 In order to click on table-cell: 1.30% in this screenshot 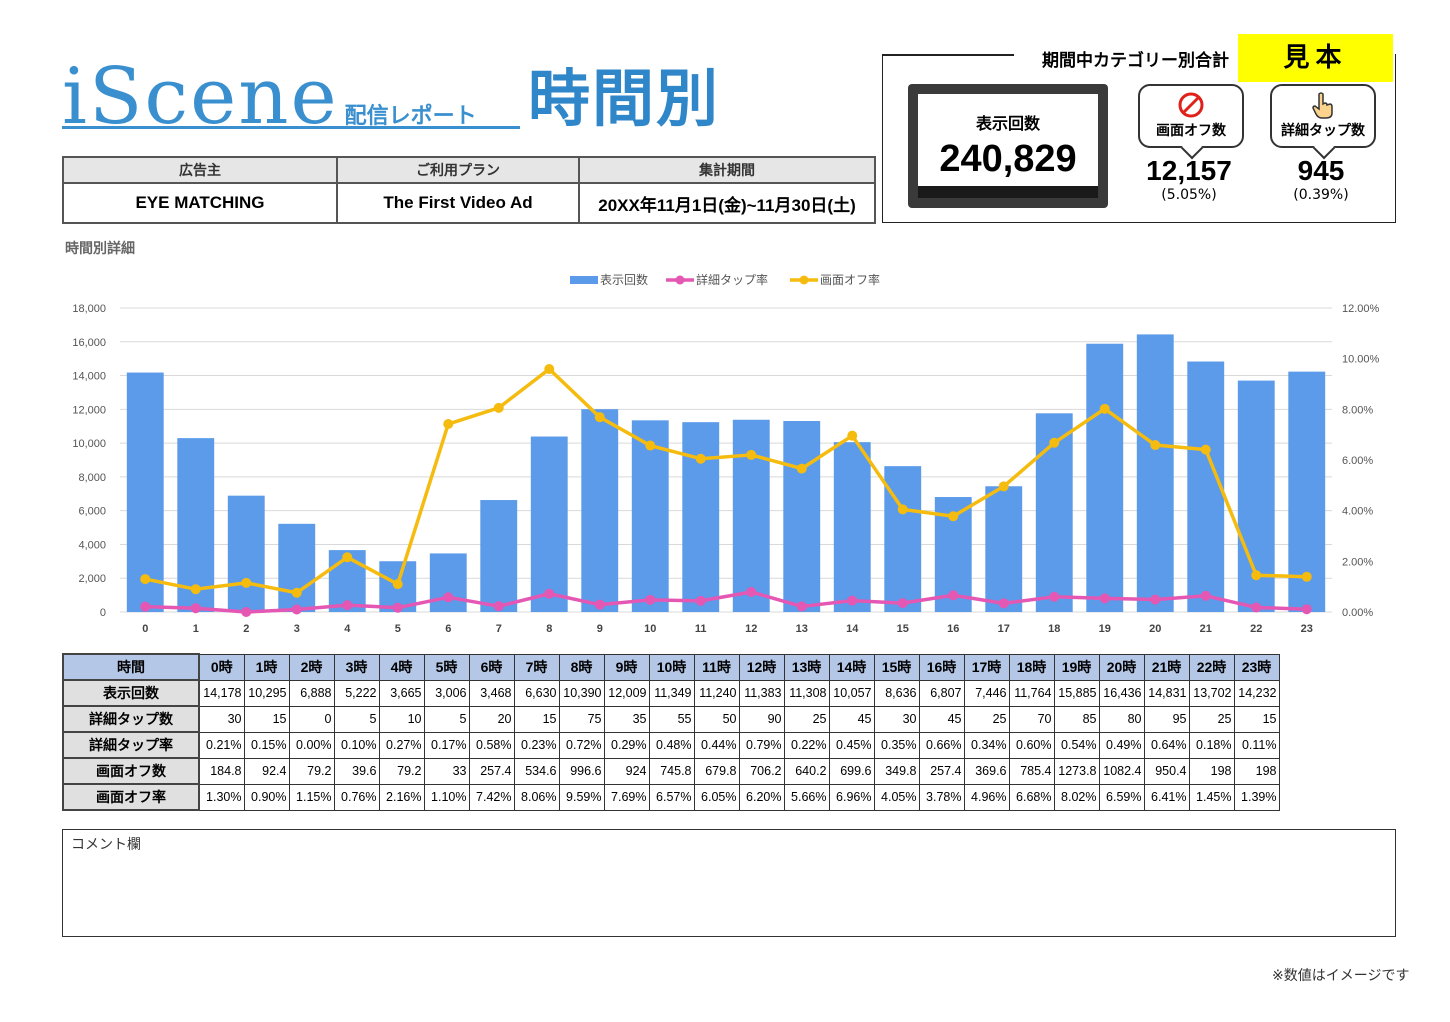, I will do `click(221, 797)`.